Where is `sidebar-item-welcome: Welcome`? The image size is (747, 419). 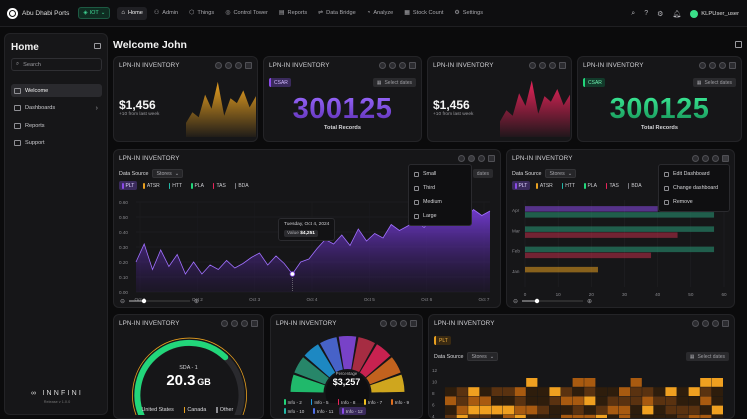 sidebar-item-welcome: Welcome is located at coordinates (56, 90).